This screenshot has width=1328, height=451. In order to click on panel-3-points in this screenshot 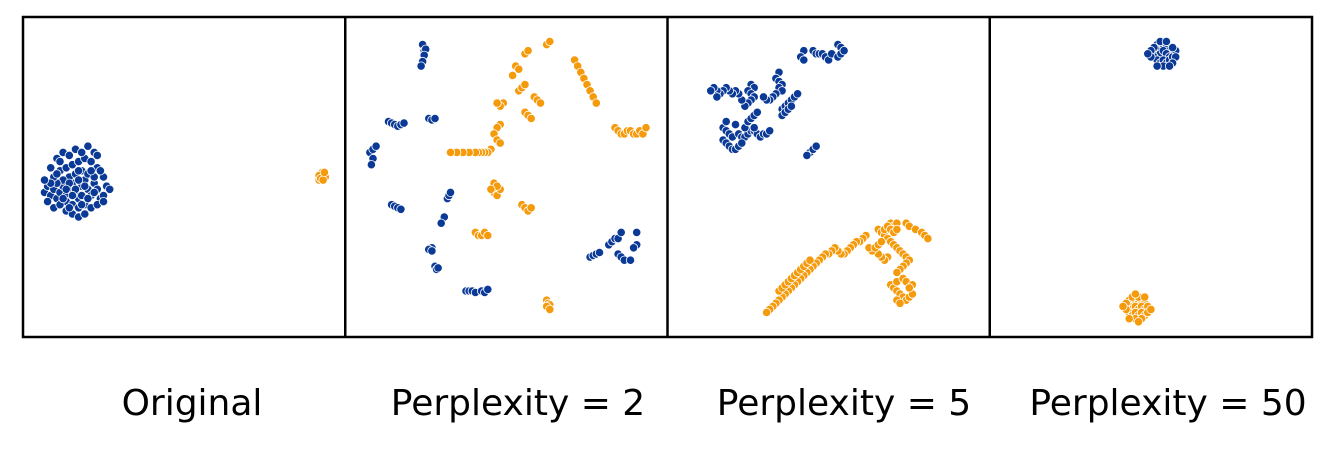, I will do `click(1149, 181)`.